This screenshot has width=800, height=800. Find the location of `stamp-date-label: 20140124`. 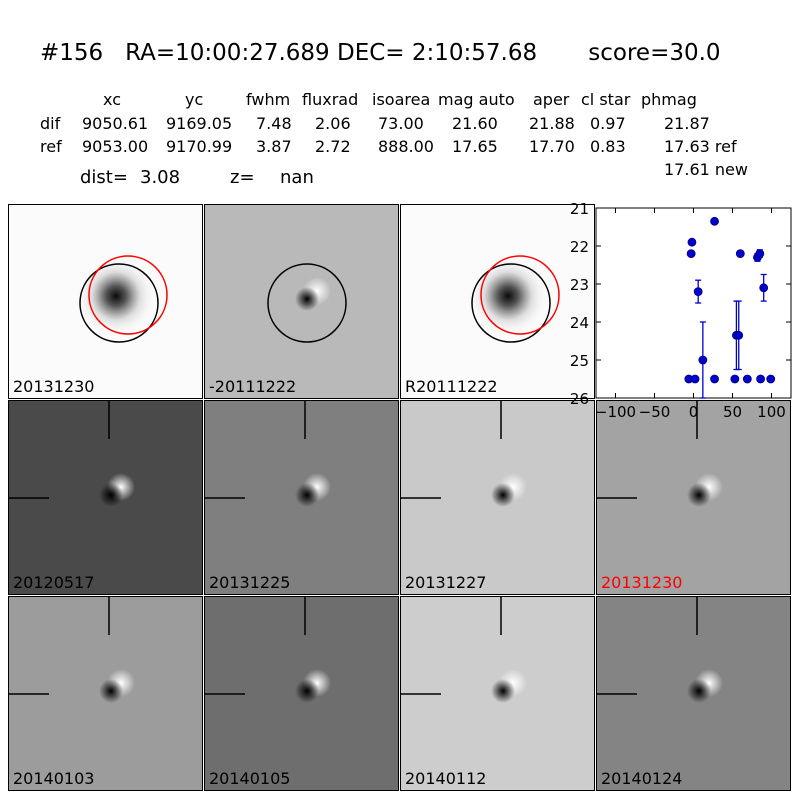

stamp-date-label: 20140124 is located at coordinates (642, 778).